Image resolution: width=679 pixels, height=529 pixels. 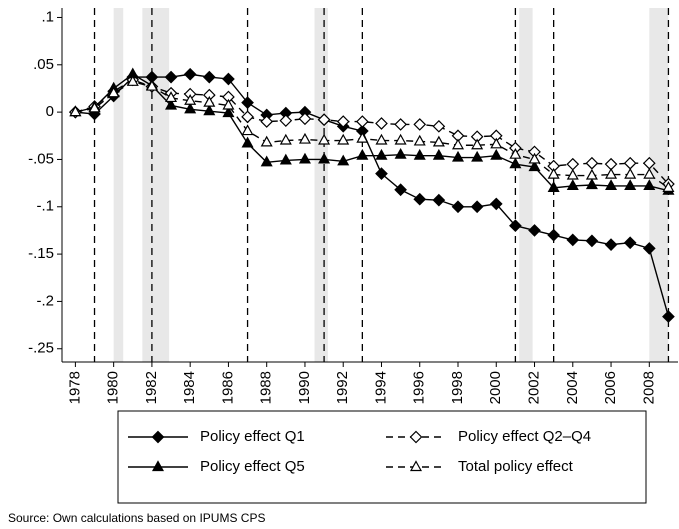 What do you see at coordinates (45, 300) in the screenshot?
I see `y-tick-label: -.2` at bounding box center [45, 300].